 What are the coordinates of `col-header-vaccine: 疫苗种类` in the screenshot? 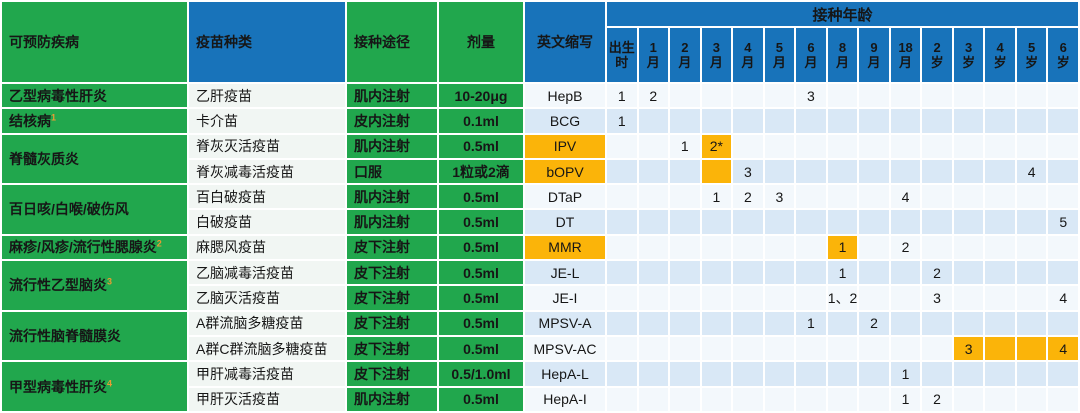 It's located at (267, 42).